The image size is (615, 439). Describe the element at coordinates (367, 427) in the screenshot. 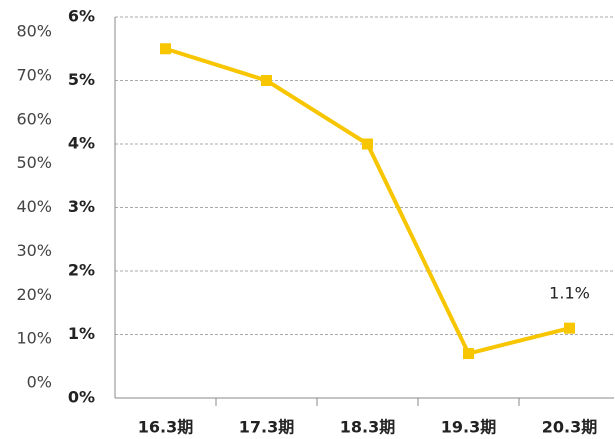

I see `x-tick-label: 18.3期` at that location.